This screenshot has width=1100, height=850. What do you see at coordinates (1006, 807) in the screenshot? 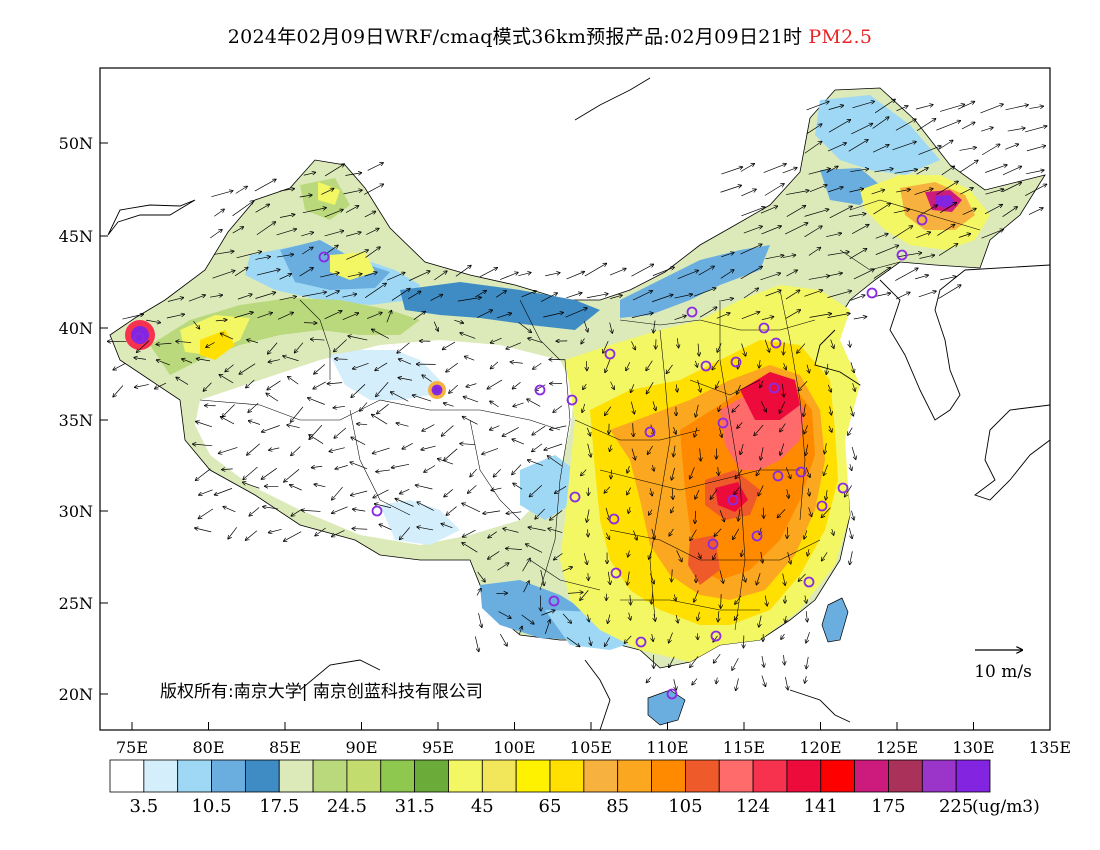
I see `colorbar-unit: (ug/m3)` at bounding box center [1006, 807].